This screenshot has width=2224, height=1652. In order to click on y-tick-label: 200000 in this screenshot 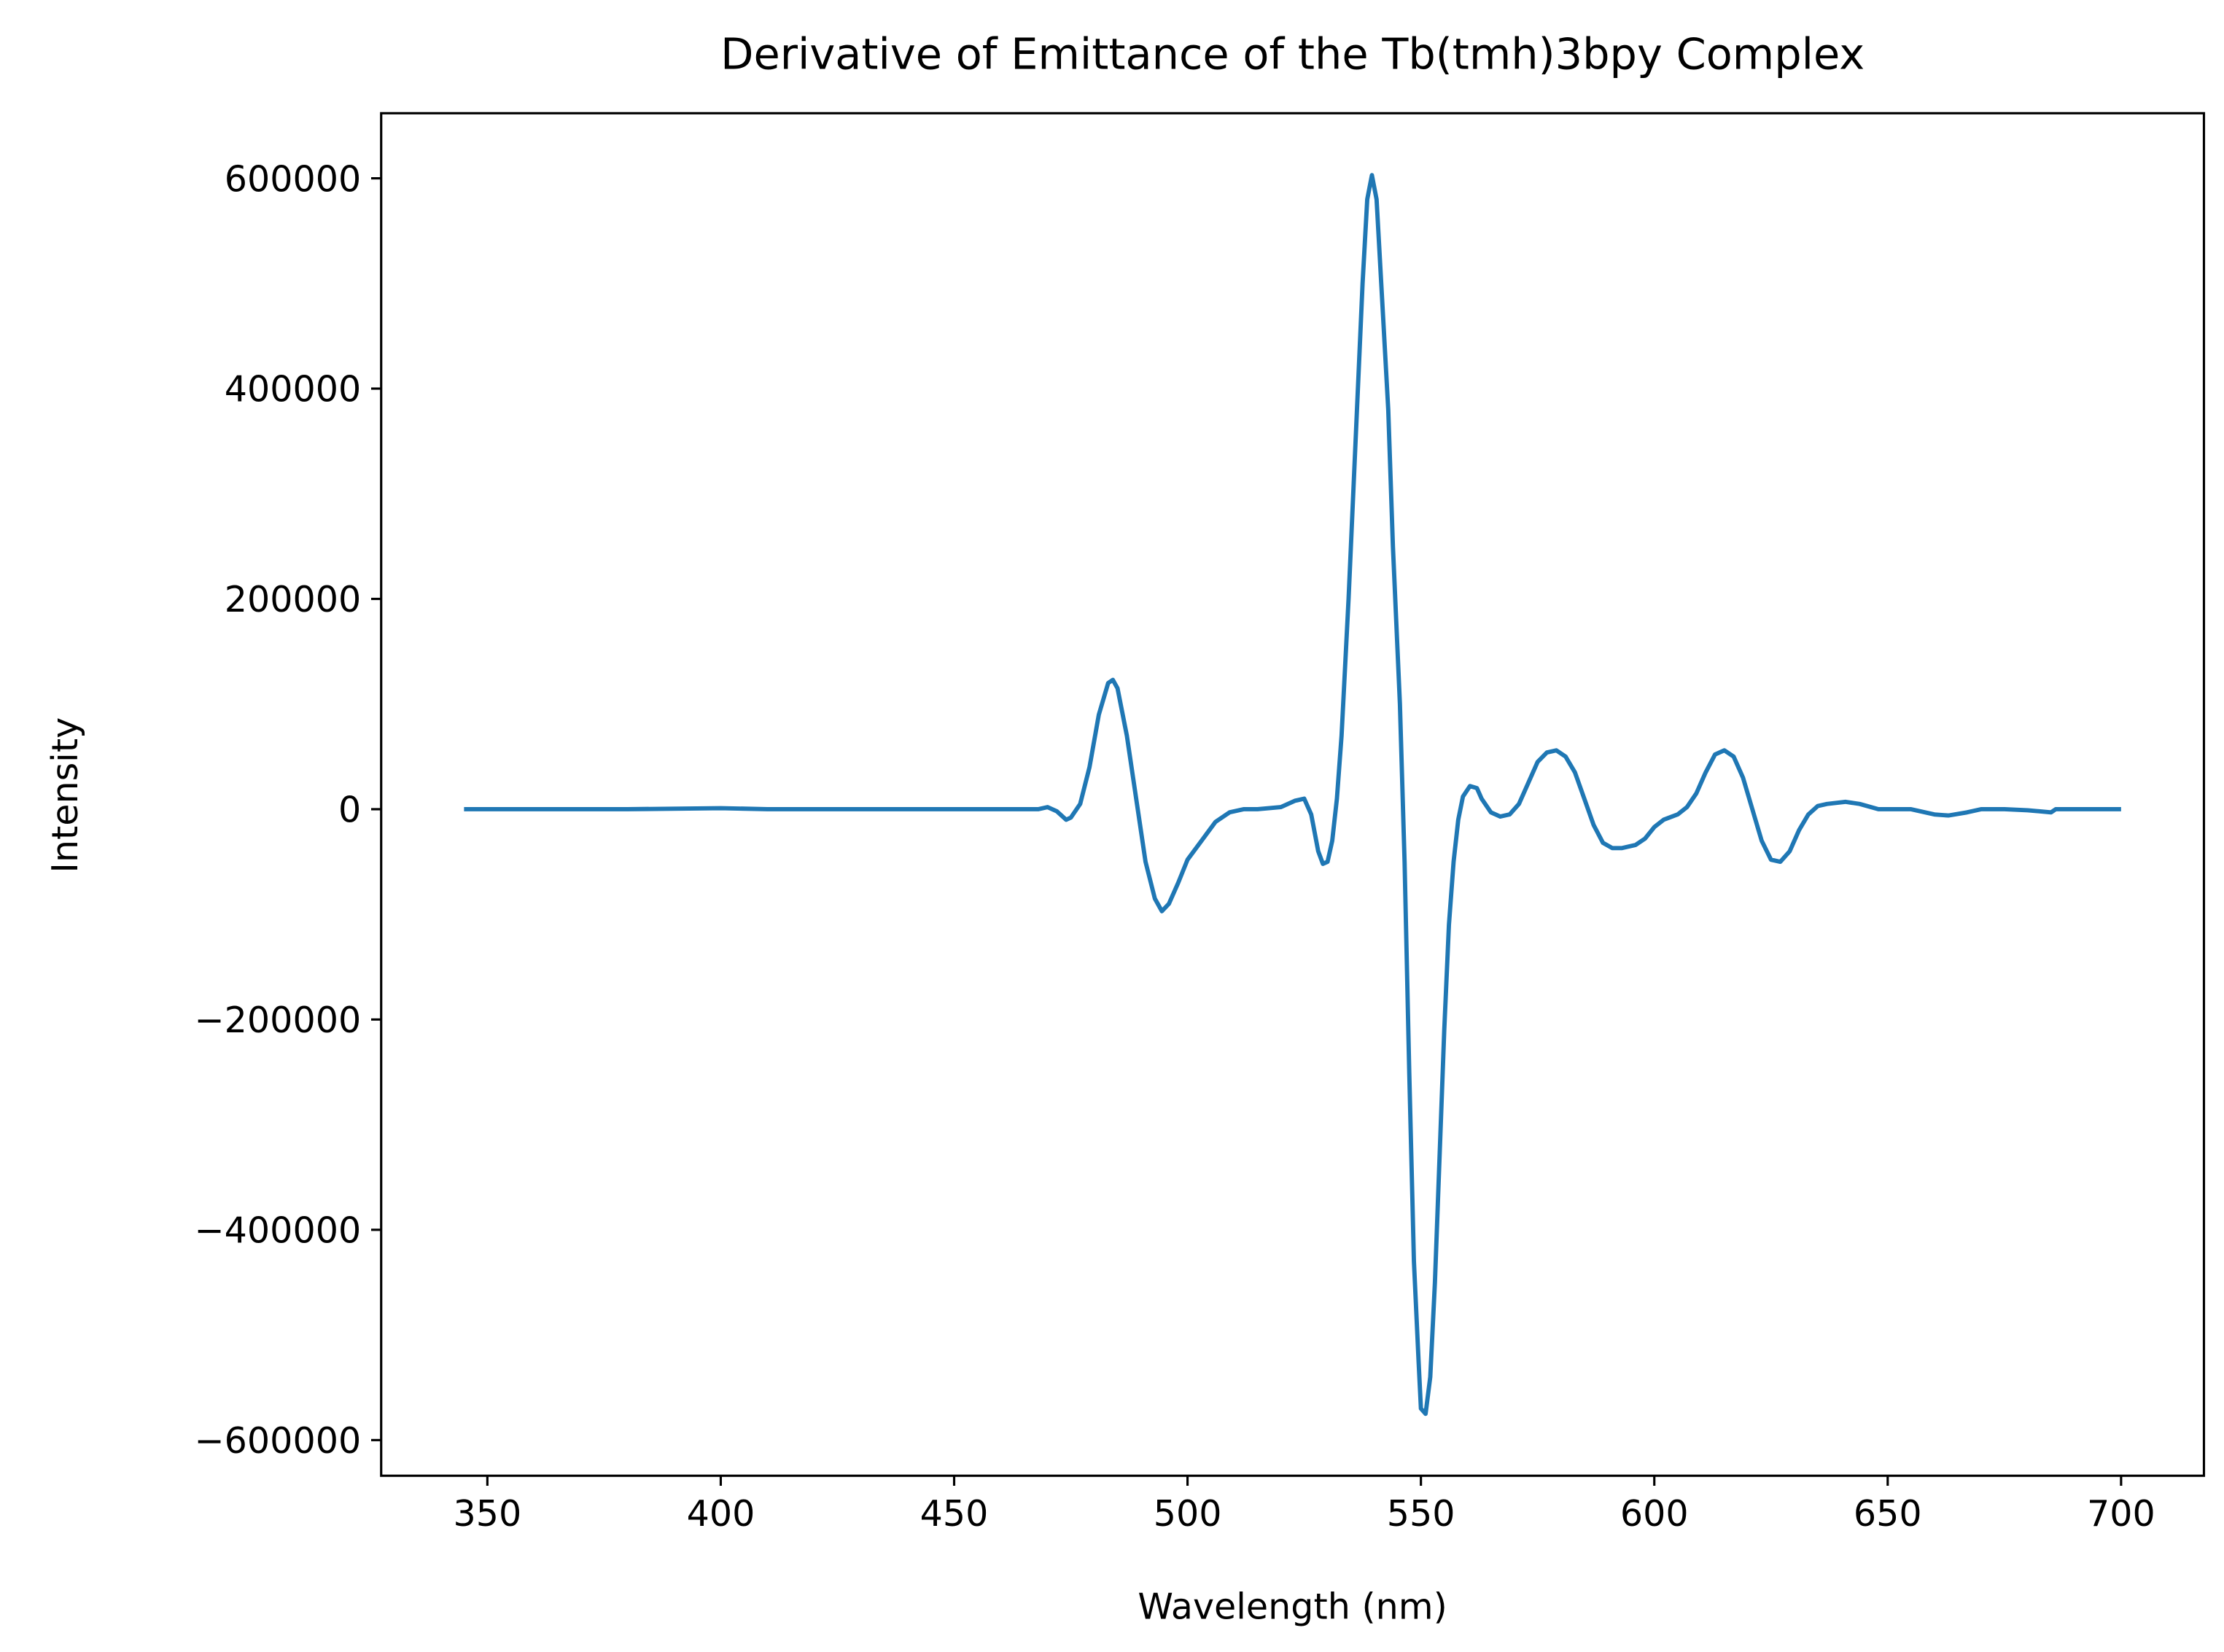, I will do `click(293, 599)`.